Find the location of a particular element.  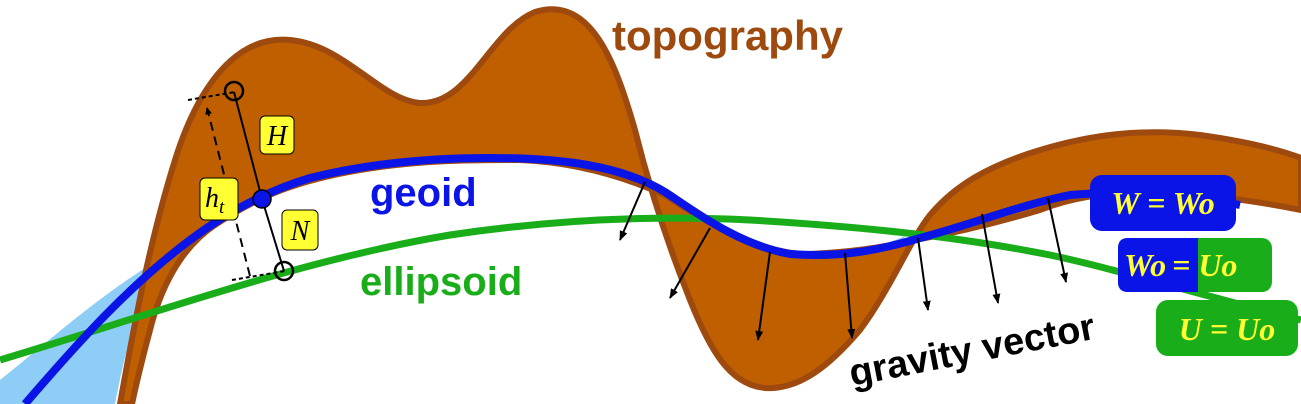

gravity-vectors is located at coordinates (844, 261).